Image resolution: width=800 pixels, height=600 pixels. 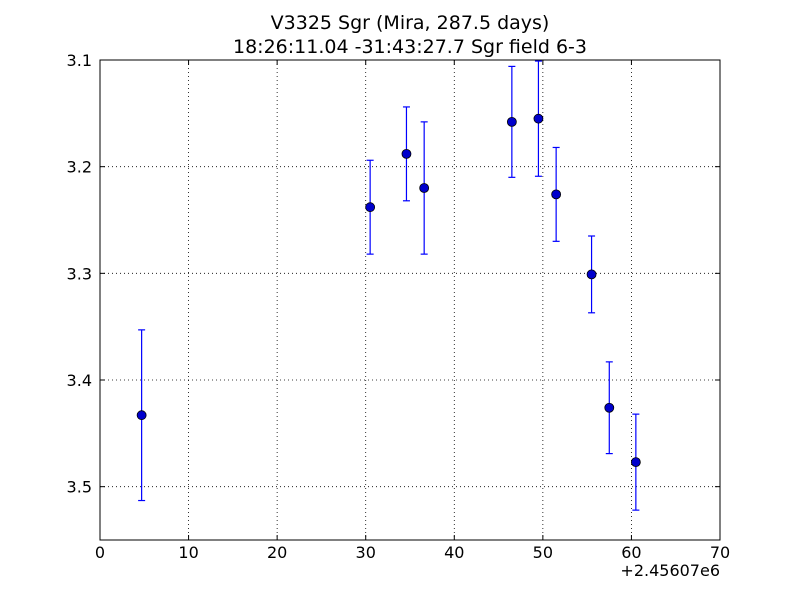 I want to click on chart-title: V3325 Sgr (Mira, 287.5 days), so click(x=410, y=23).